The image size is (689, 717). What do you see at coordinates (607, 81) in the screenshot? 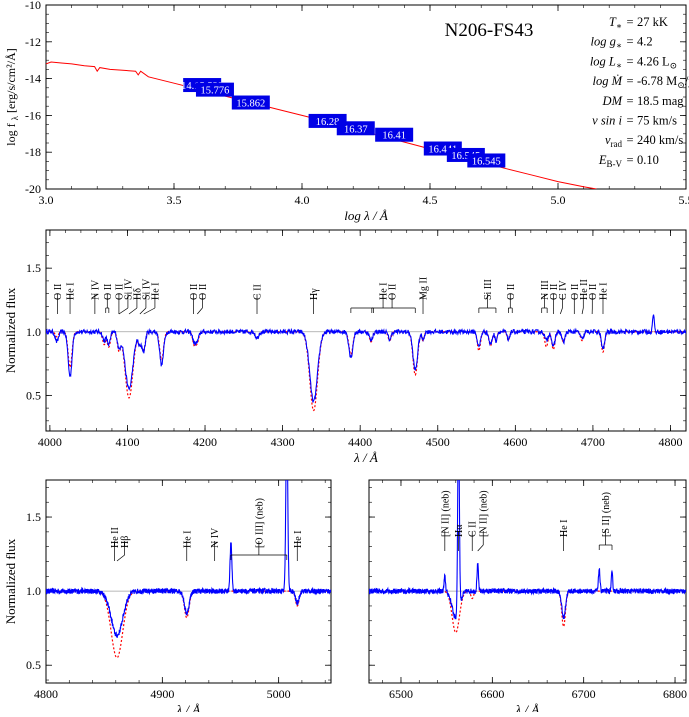
I see `parameter-label: log Ṁ` at bounding box center [607, 81].